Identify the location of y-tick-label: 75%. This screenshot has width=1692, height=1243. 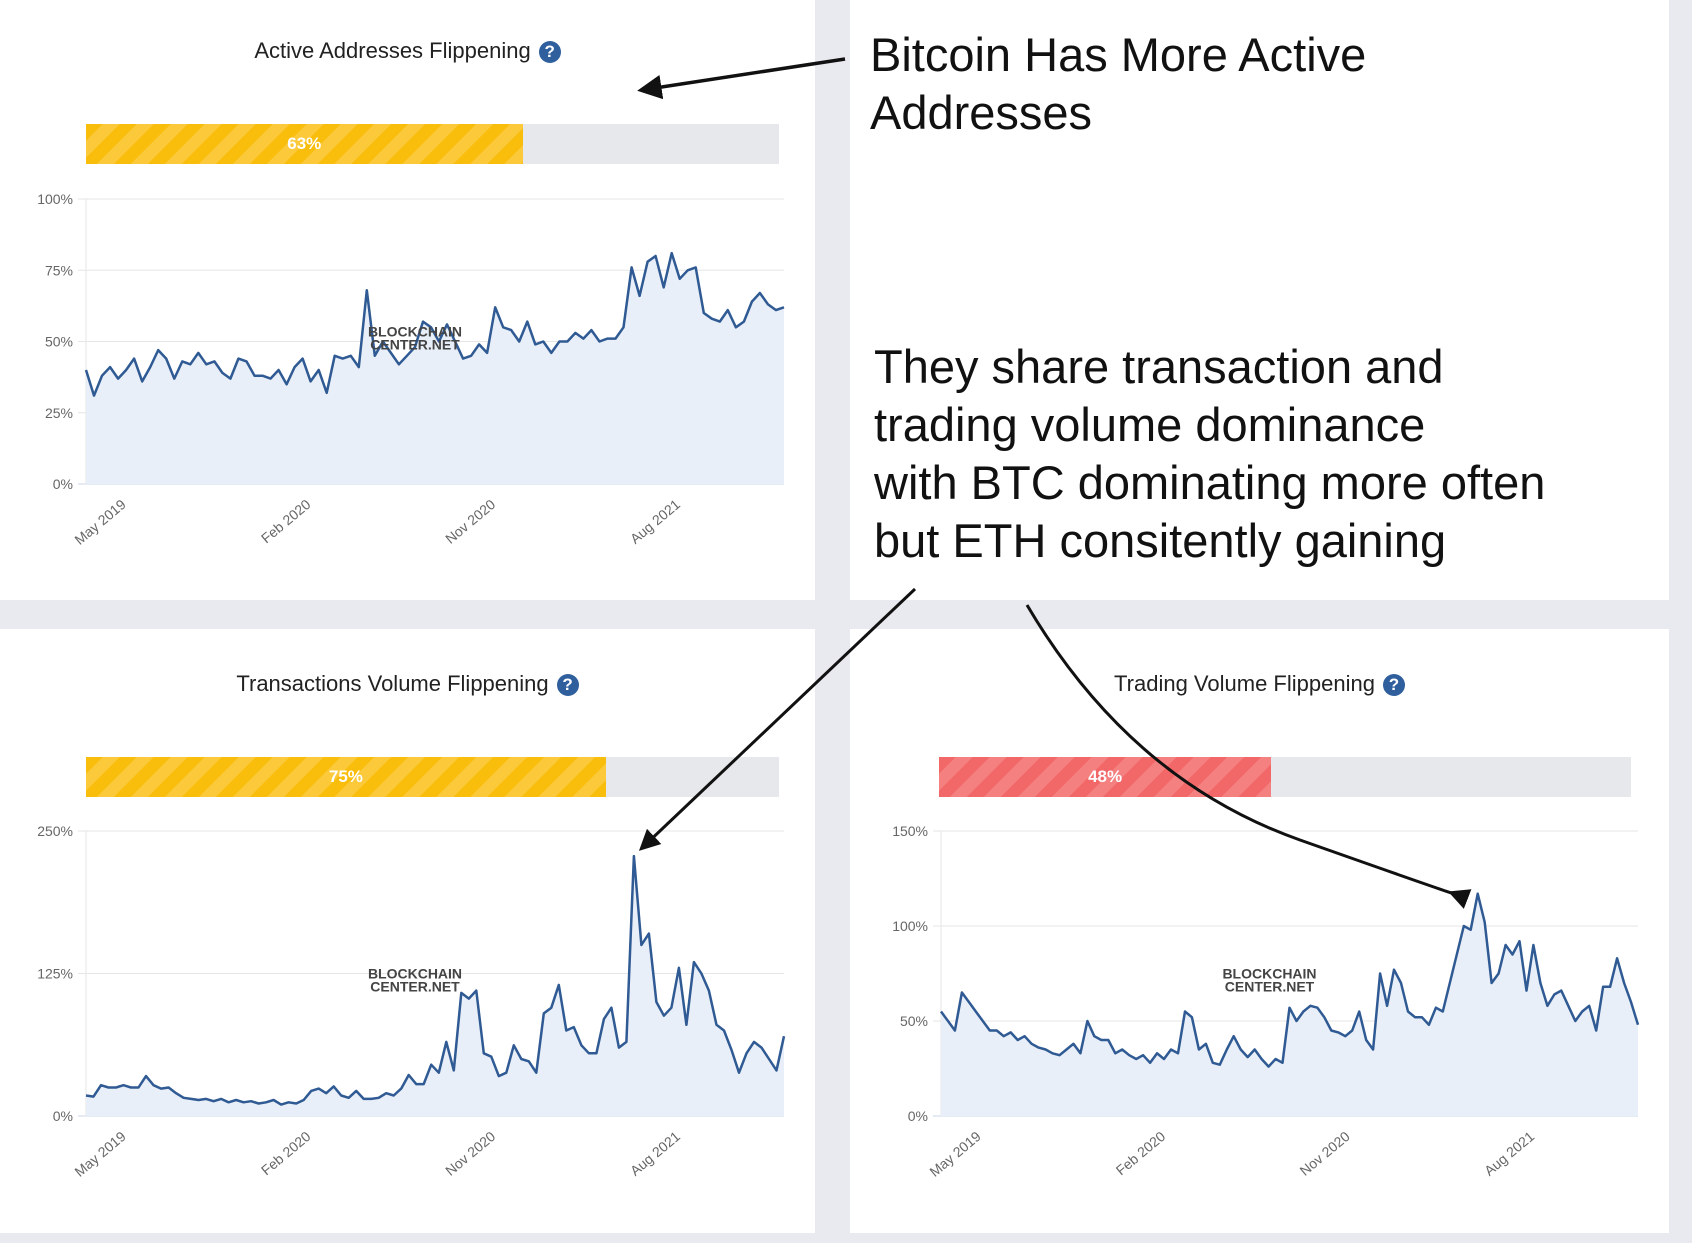
(59, 270).